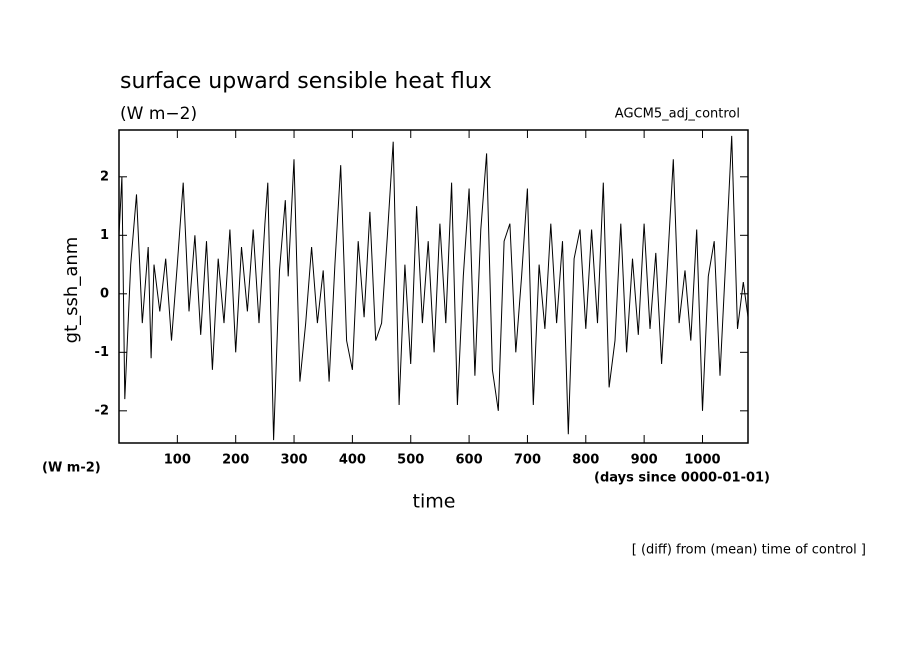 The height and width of the screenshot is (654, 904). What do you see at coordinates (71, 290) in the screenshot?
I see `y-axis-label: gt_ssh_anm` at bounding box center [71, 290].